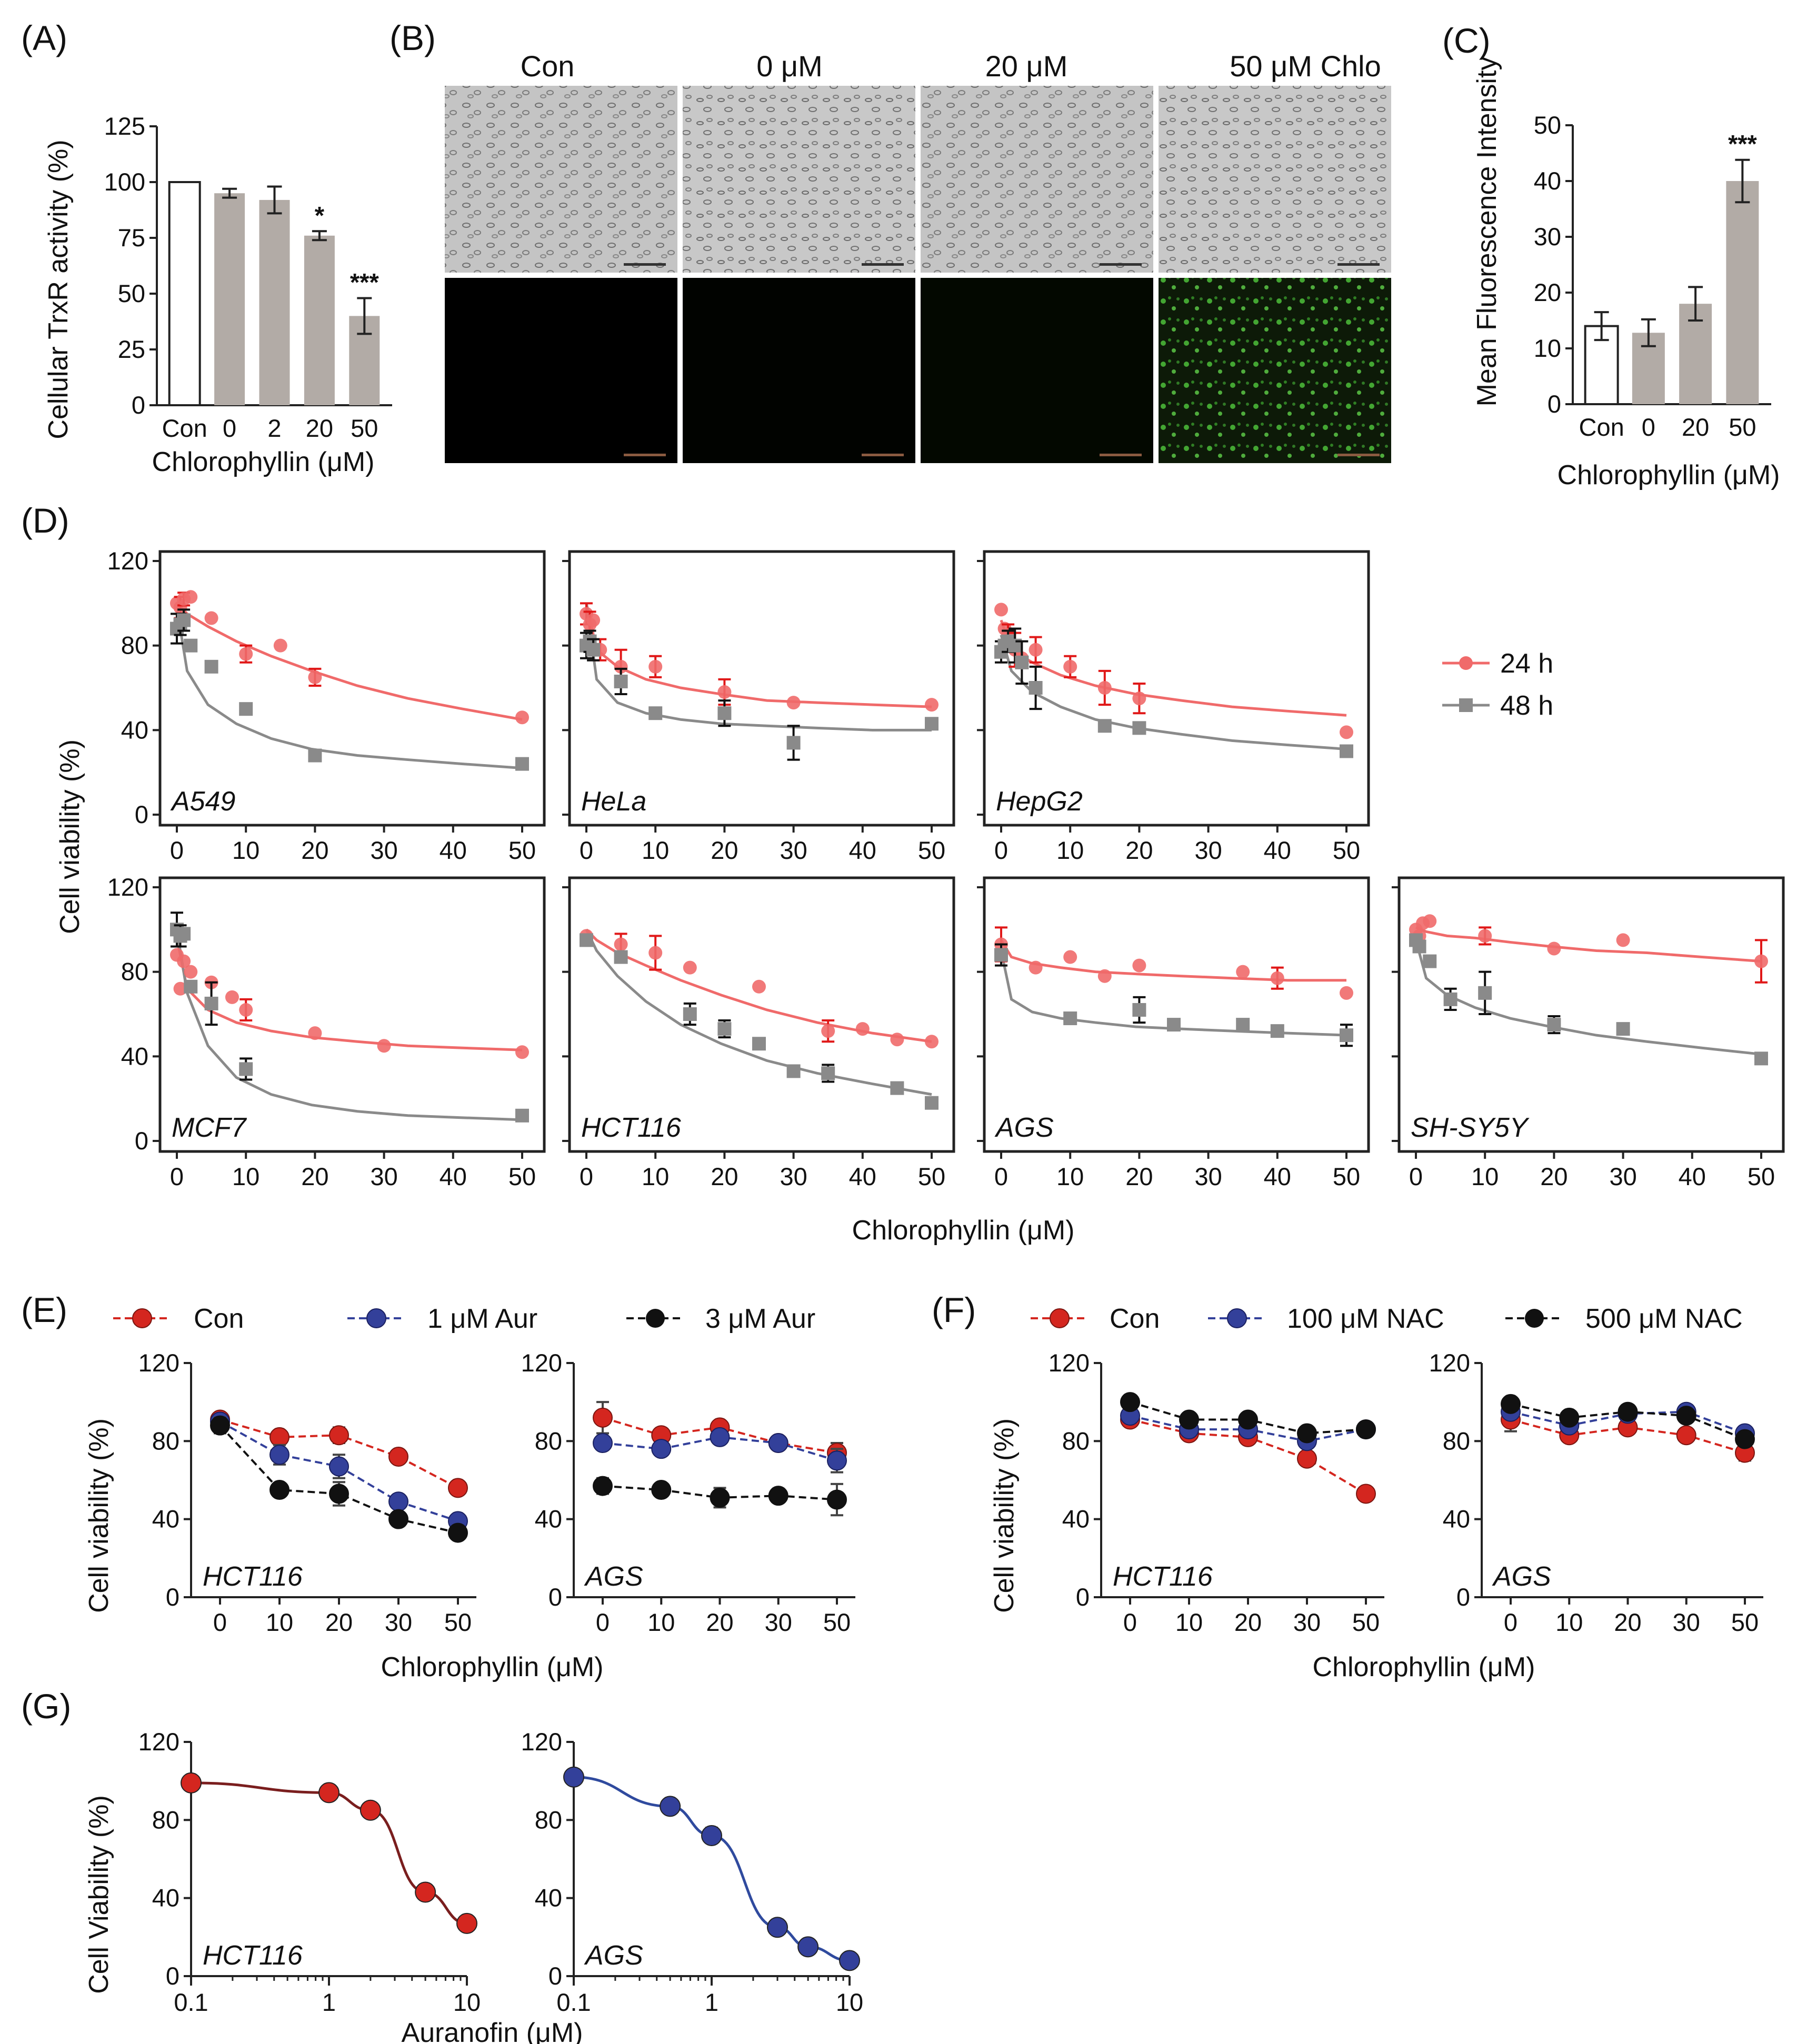  What do you see at coordinates (501, 1872) in the screenshot?
I see `panel-g-plots: 0 40 80 120 0.1 1 10 HCT116 0 40 80 120 0.1 1 10 AGS` at bounding box center [501, 1872].